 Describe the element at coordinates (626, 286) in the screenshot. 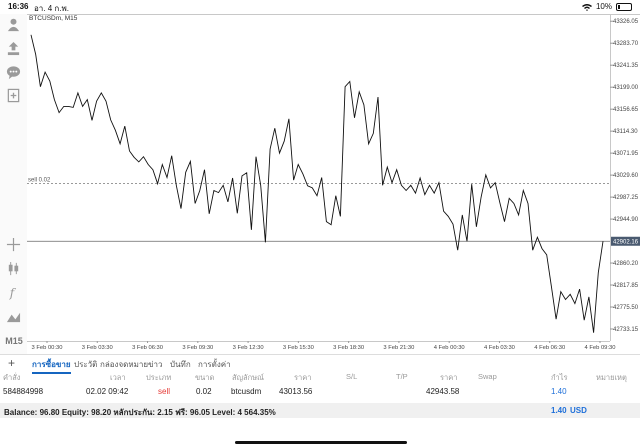

I see `price-tick-label: 42817.85` at that location.